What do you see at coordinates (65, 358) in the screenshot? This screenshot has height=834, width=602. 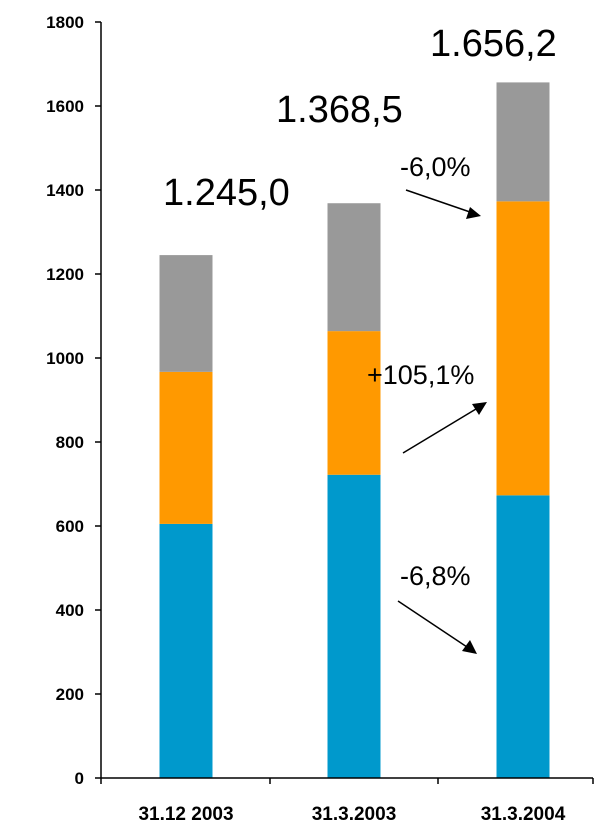 I see `y-tick-label: 1000` at bounding box center [65, 358].